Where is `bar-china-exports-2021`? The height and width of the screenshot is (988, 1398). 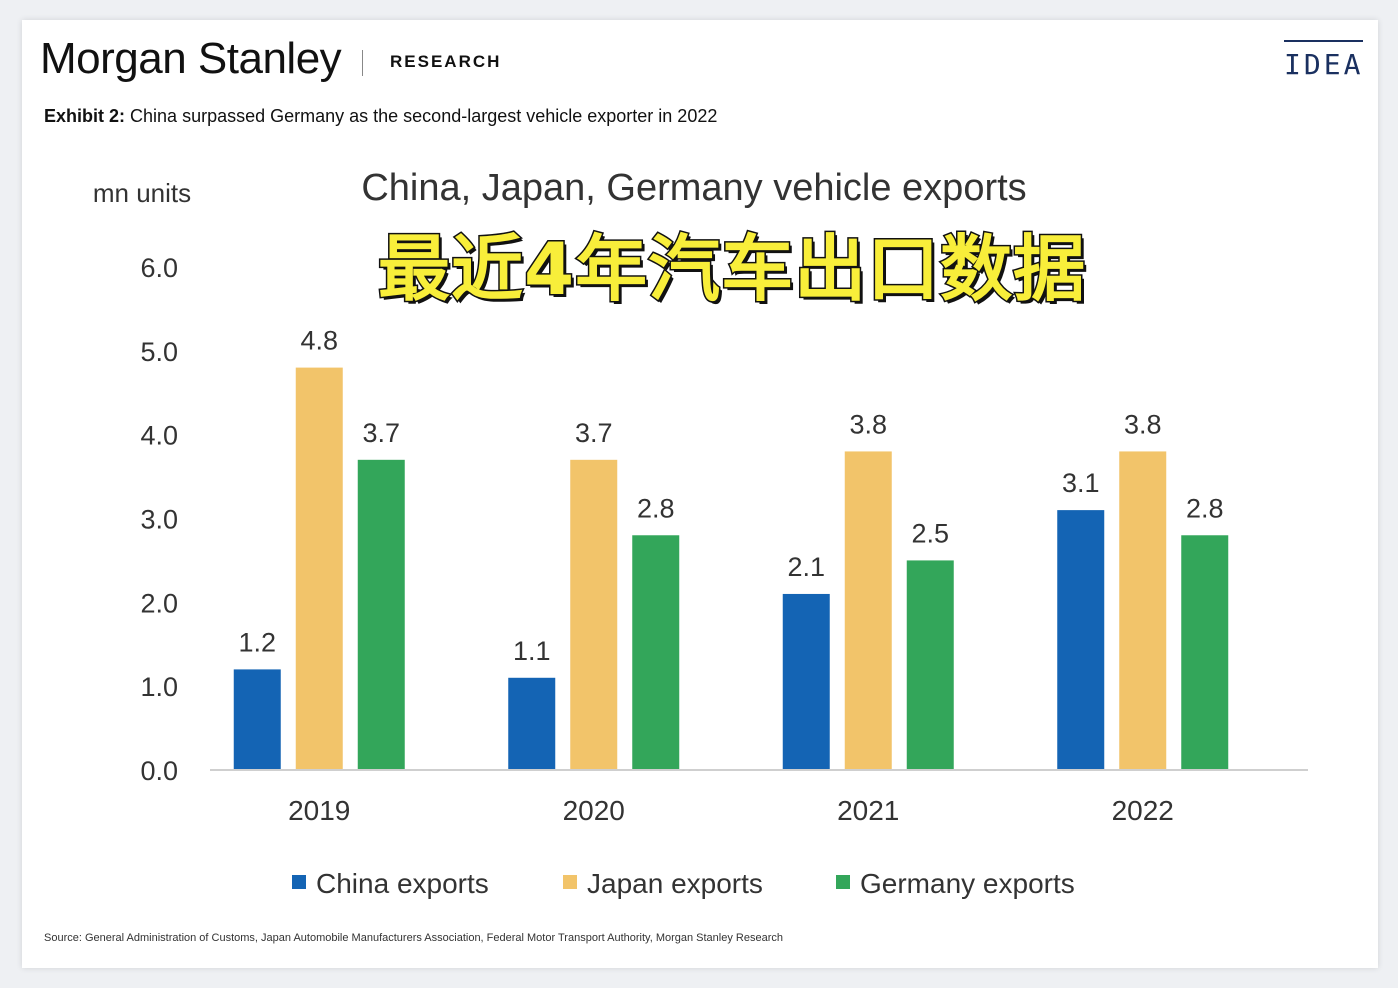 bar-china-exports-2021 is located at coordinates (806, 681).